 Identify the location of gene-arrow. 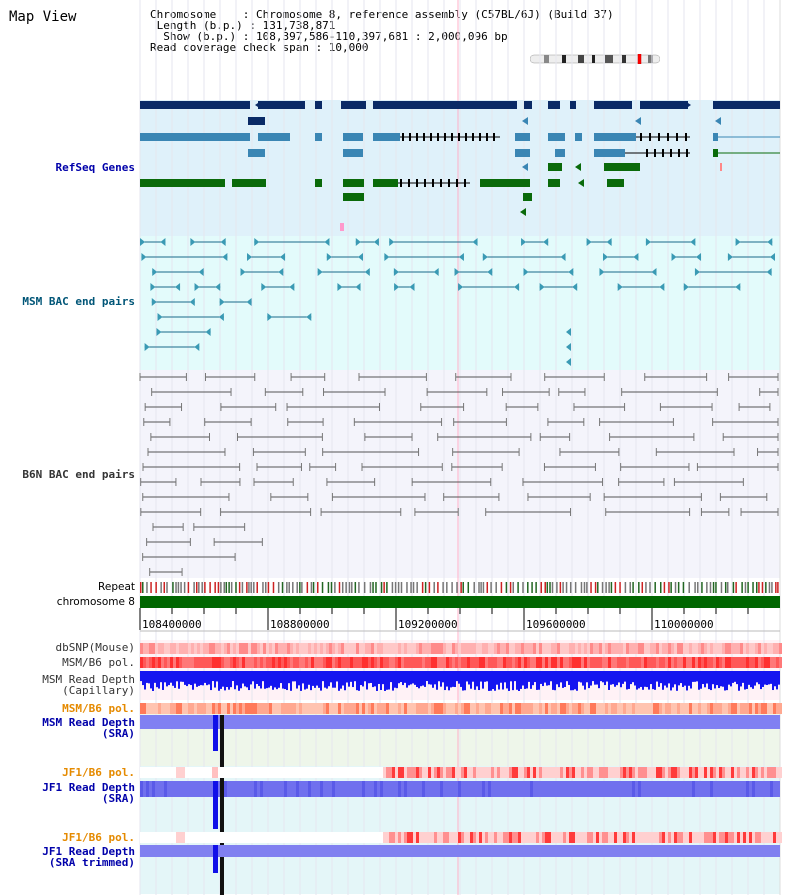
(523, 212).